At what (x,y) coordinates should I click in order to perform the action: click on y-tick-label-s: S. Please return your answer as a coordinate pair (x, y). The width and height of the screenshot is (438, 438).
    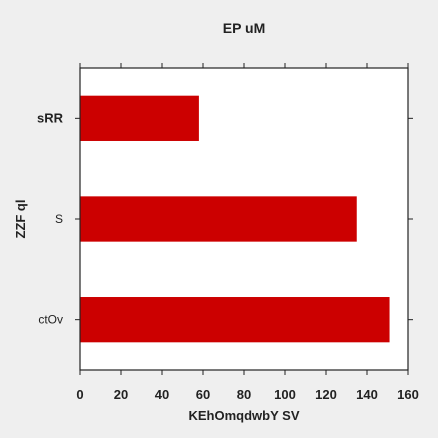
    Looking at the image, I should click on (59, 219).